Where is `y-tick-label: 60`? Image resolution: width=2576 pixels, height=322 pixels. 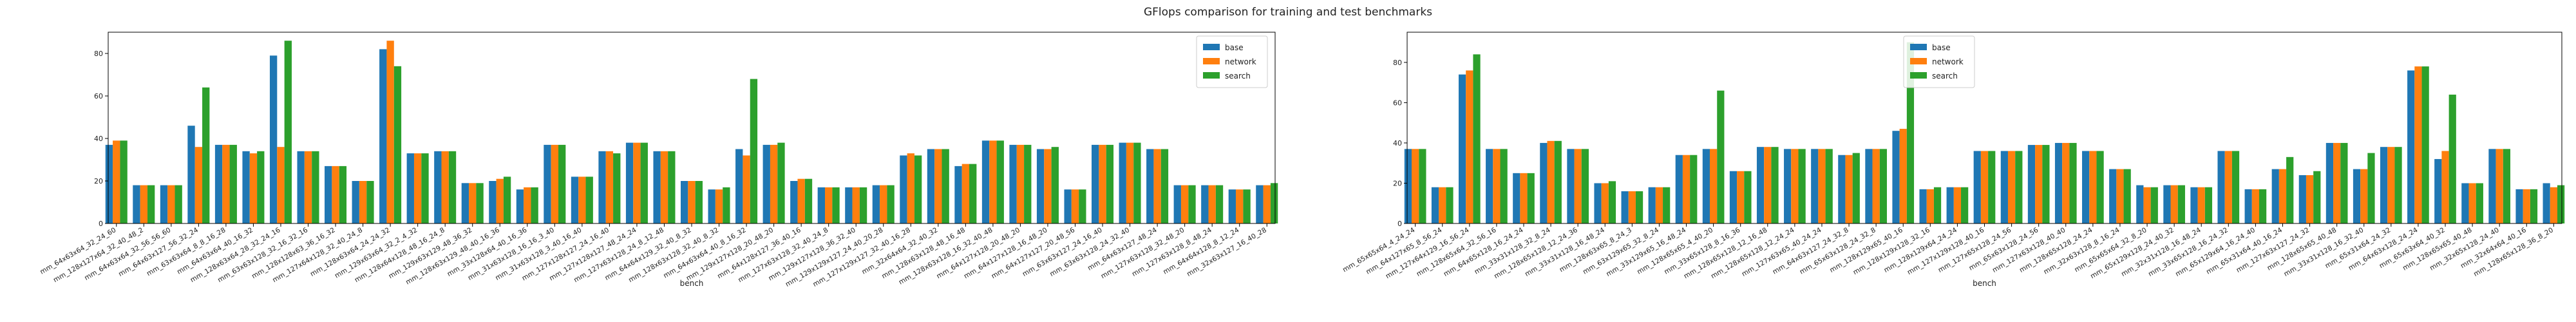 y-tick-label: 60 is located at coordinates (99, 96).